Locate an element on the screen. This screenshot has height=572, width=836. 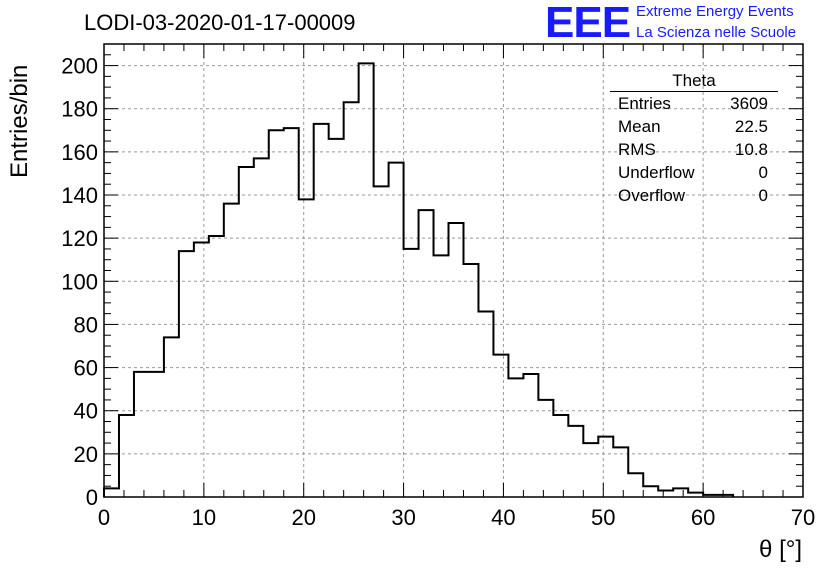
stats-row-overflow: Overflow 0 is located at coordinates (694, 195).